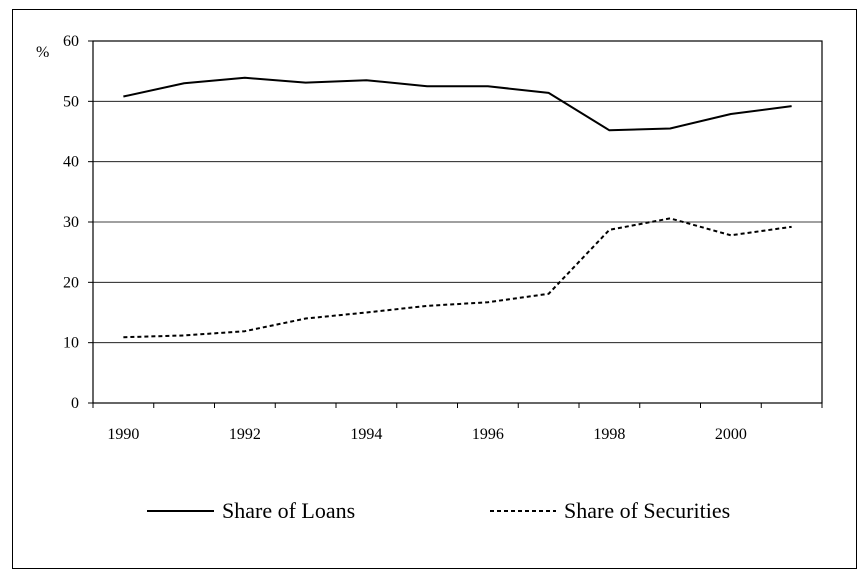 This screenshot has height=571, width=866. Describe the element at coordinates (42, 52) in the screenshot. I see `y-axis-label: %` at that location.